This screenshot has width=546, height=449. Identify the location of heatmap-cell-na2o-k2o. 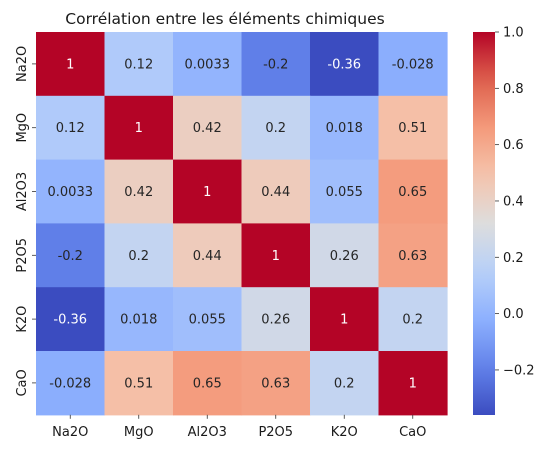
(345, 64).